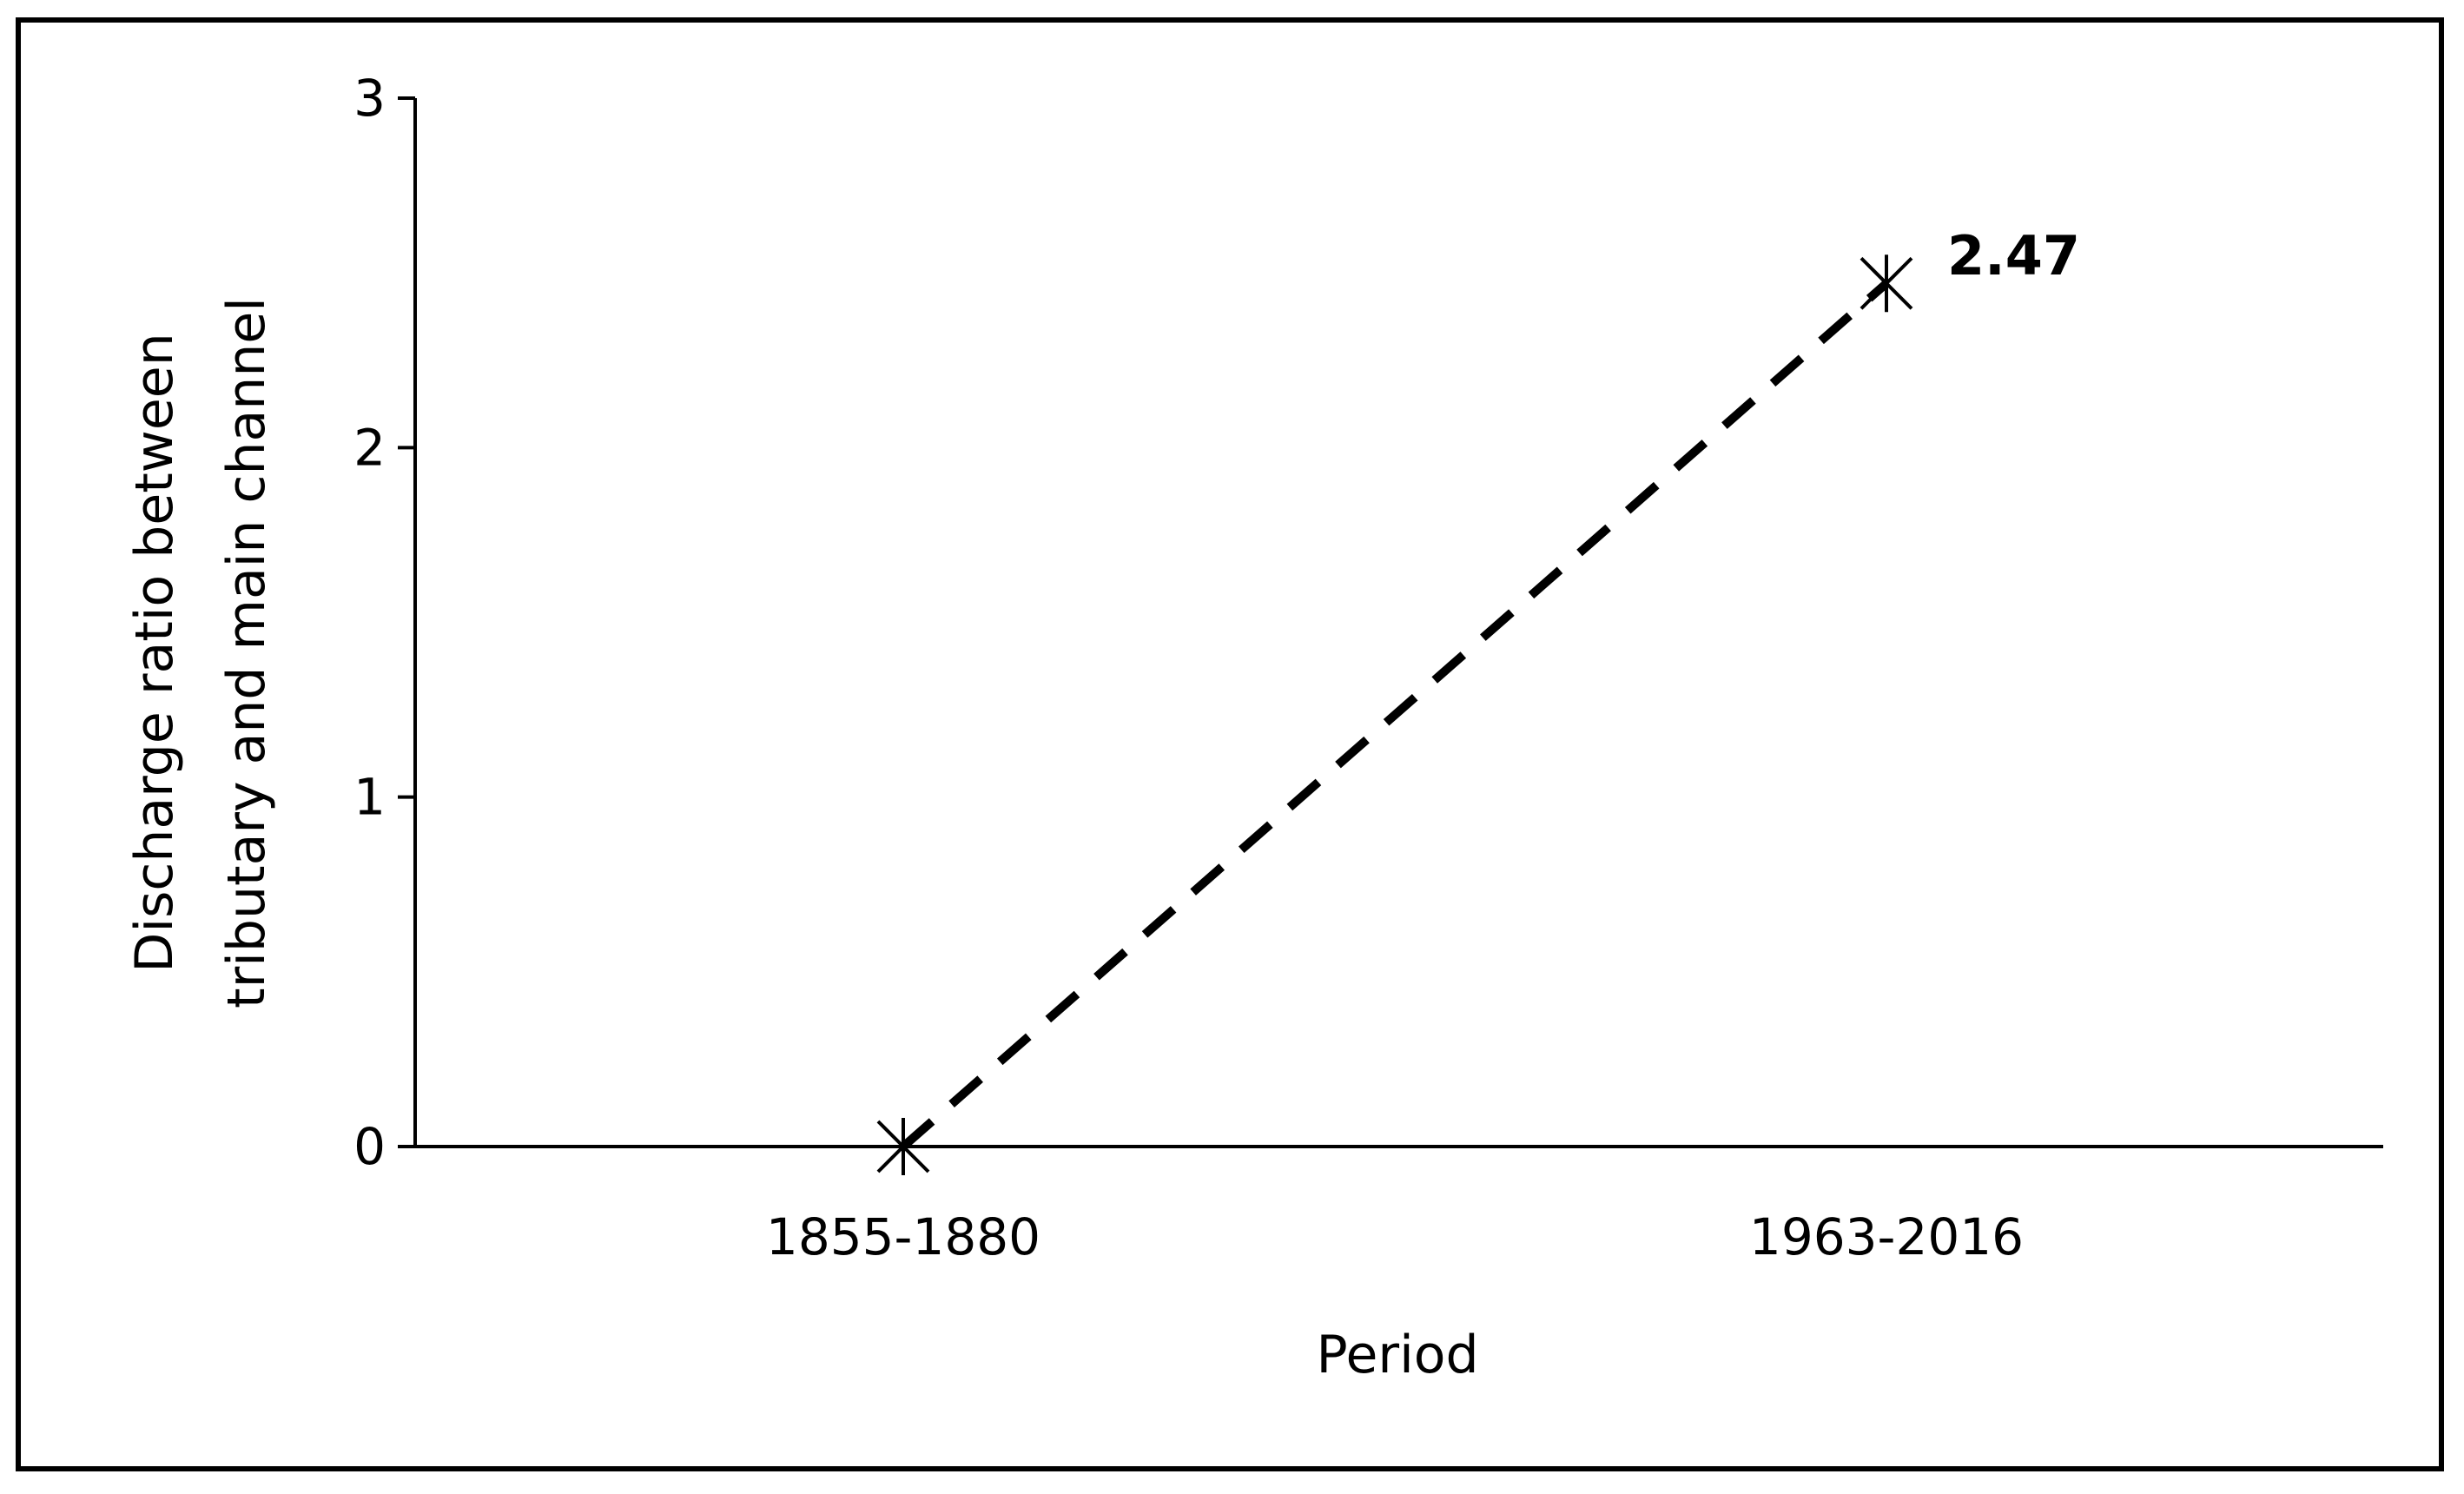 This screenshot has height=1494, width=2464. What do you see at coordinates (1395, 1237) in the screenshot?
I see `x-axis-ticks: 1855-1880 1963-2016` at bounding box center [1395, 1237].